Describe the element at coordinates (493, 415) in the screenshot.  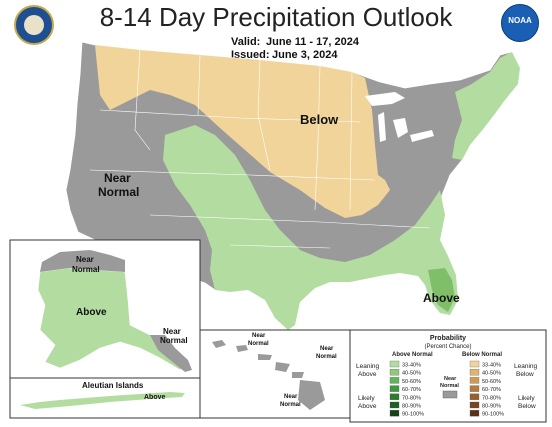
I see `legend-below-level: 90-100%` at that location.